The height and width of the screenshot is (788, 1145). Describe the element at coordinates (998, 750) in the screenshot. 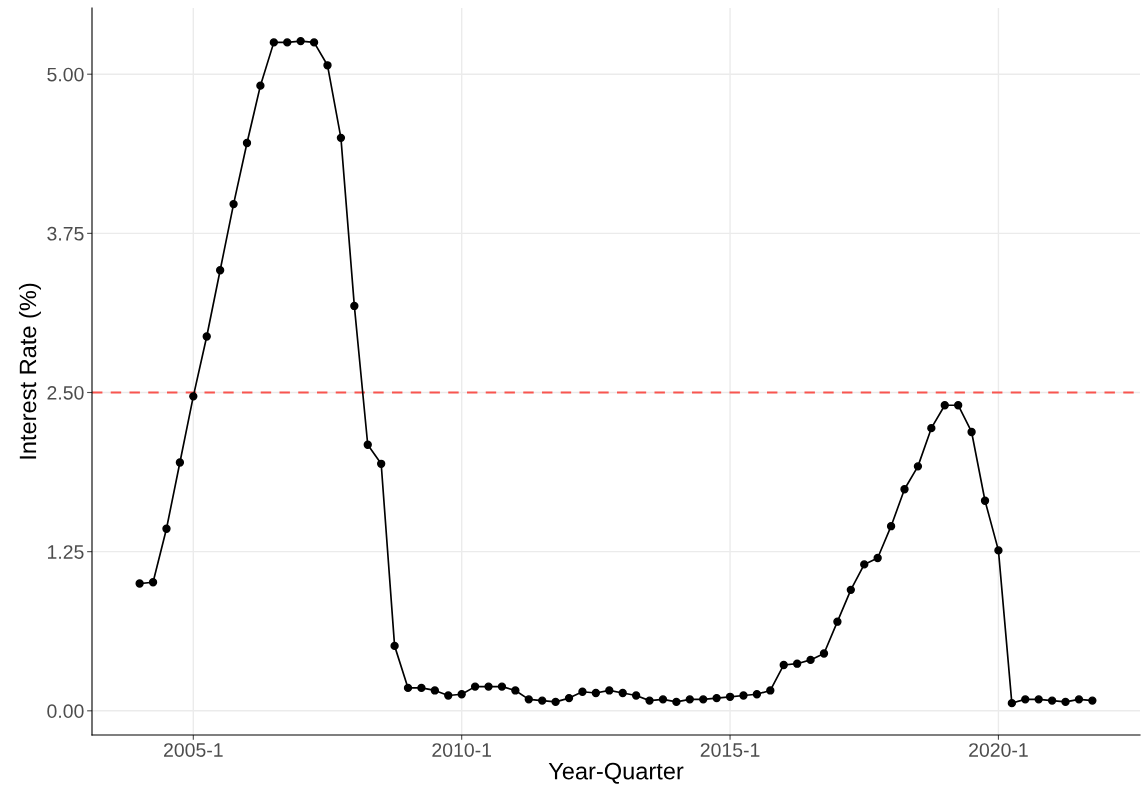

I see `x-tick-label: 2020-1` at that location.